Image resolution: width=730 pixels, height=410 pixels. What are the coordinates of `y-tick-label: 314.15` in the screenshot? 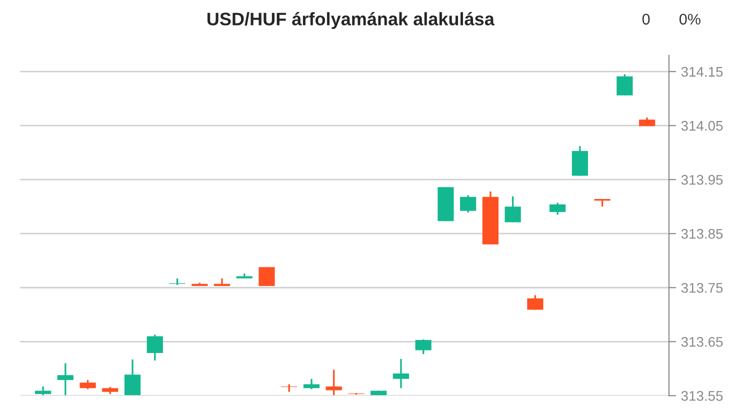 It's located at (702, 71).